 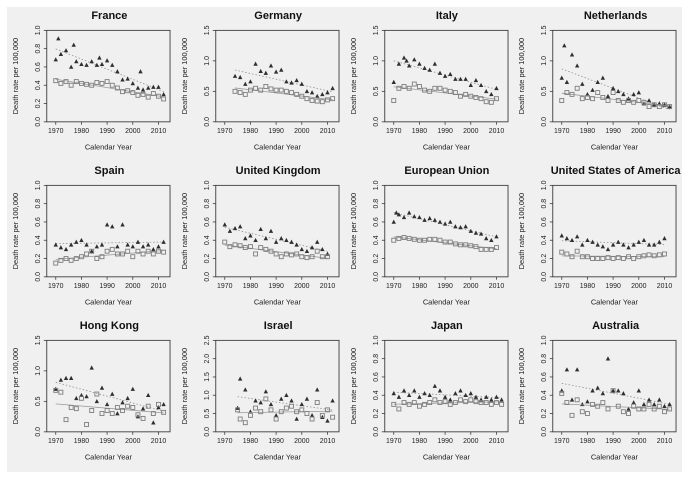 I want to click on y-axis-title: Death rate per 100,000, so click(x=352, y=76).